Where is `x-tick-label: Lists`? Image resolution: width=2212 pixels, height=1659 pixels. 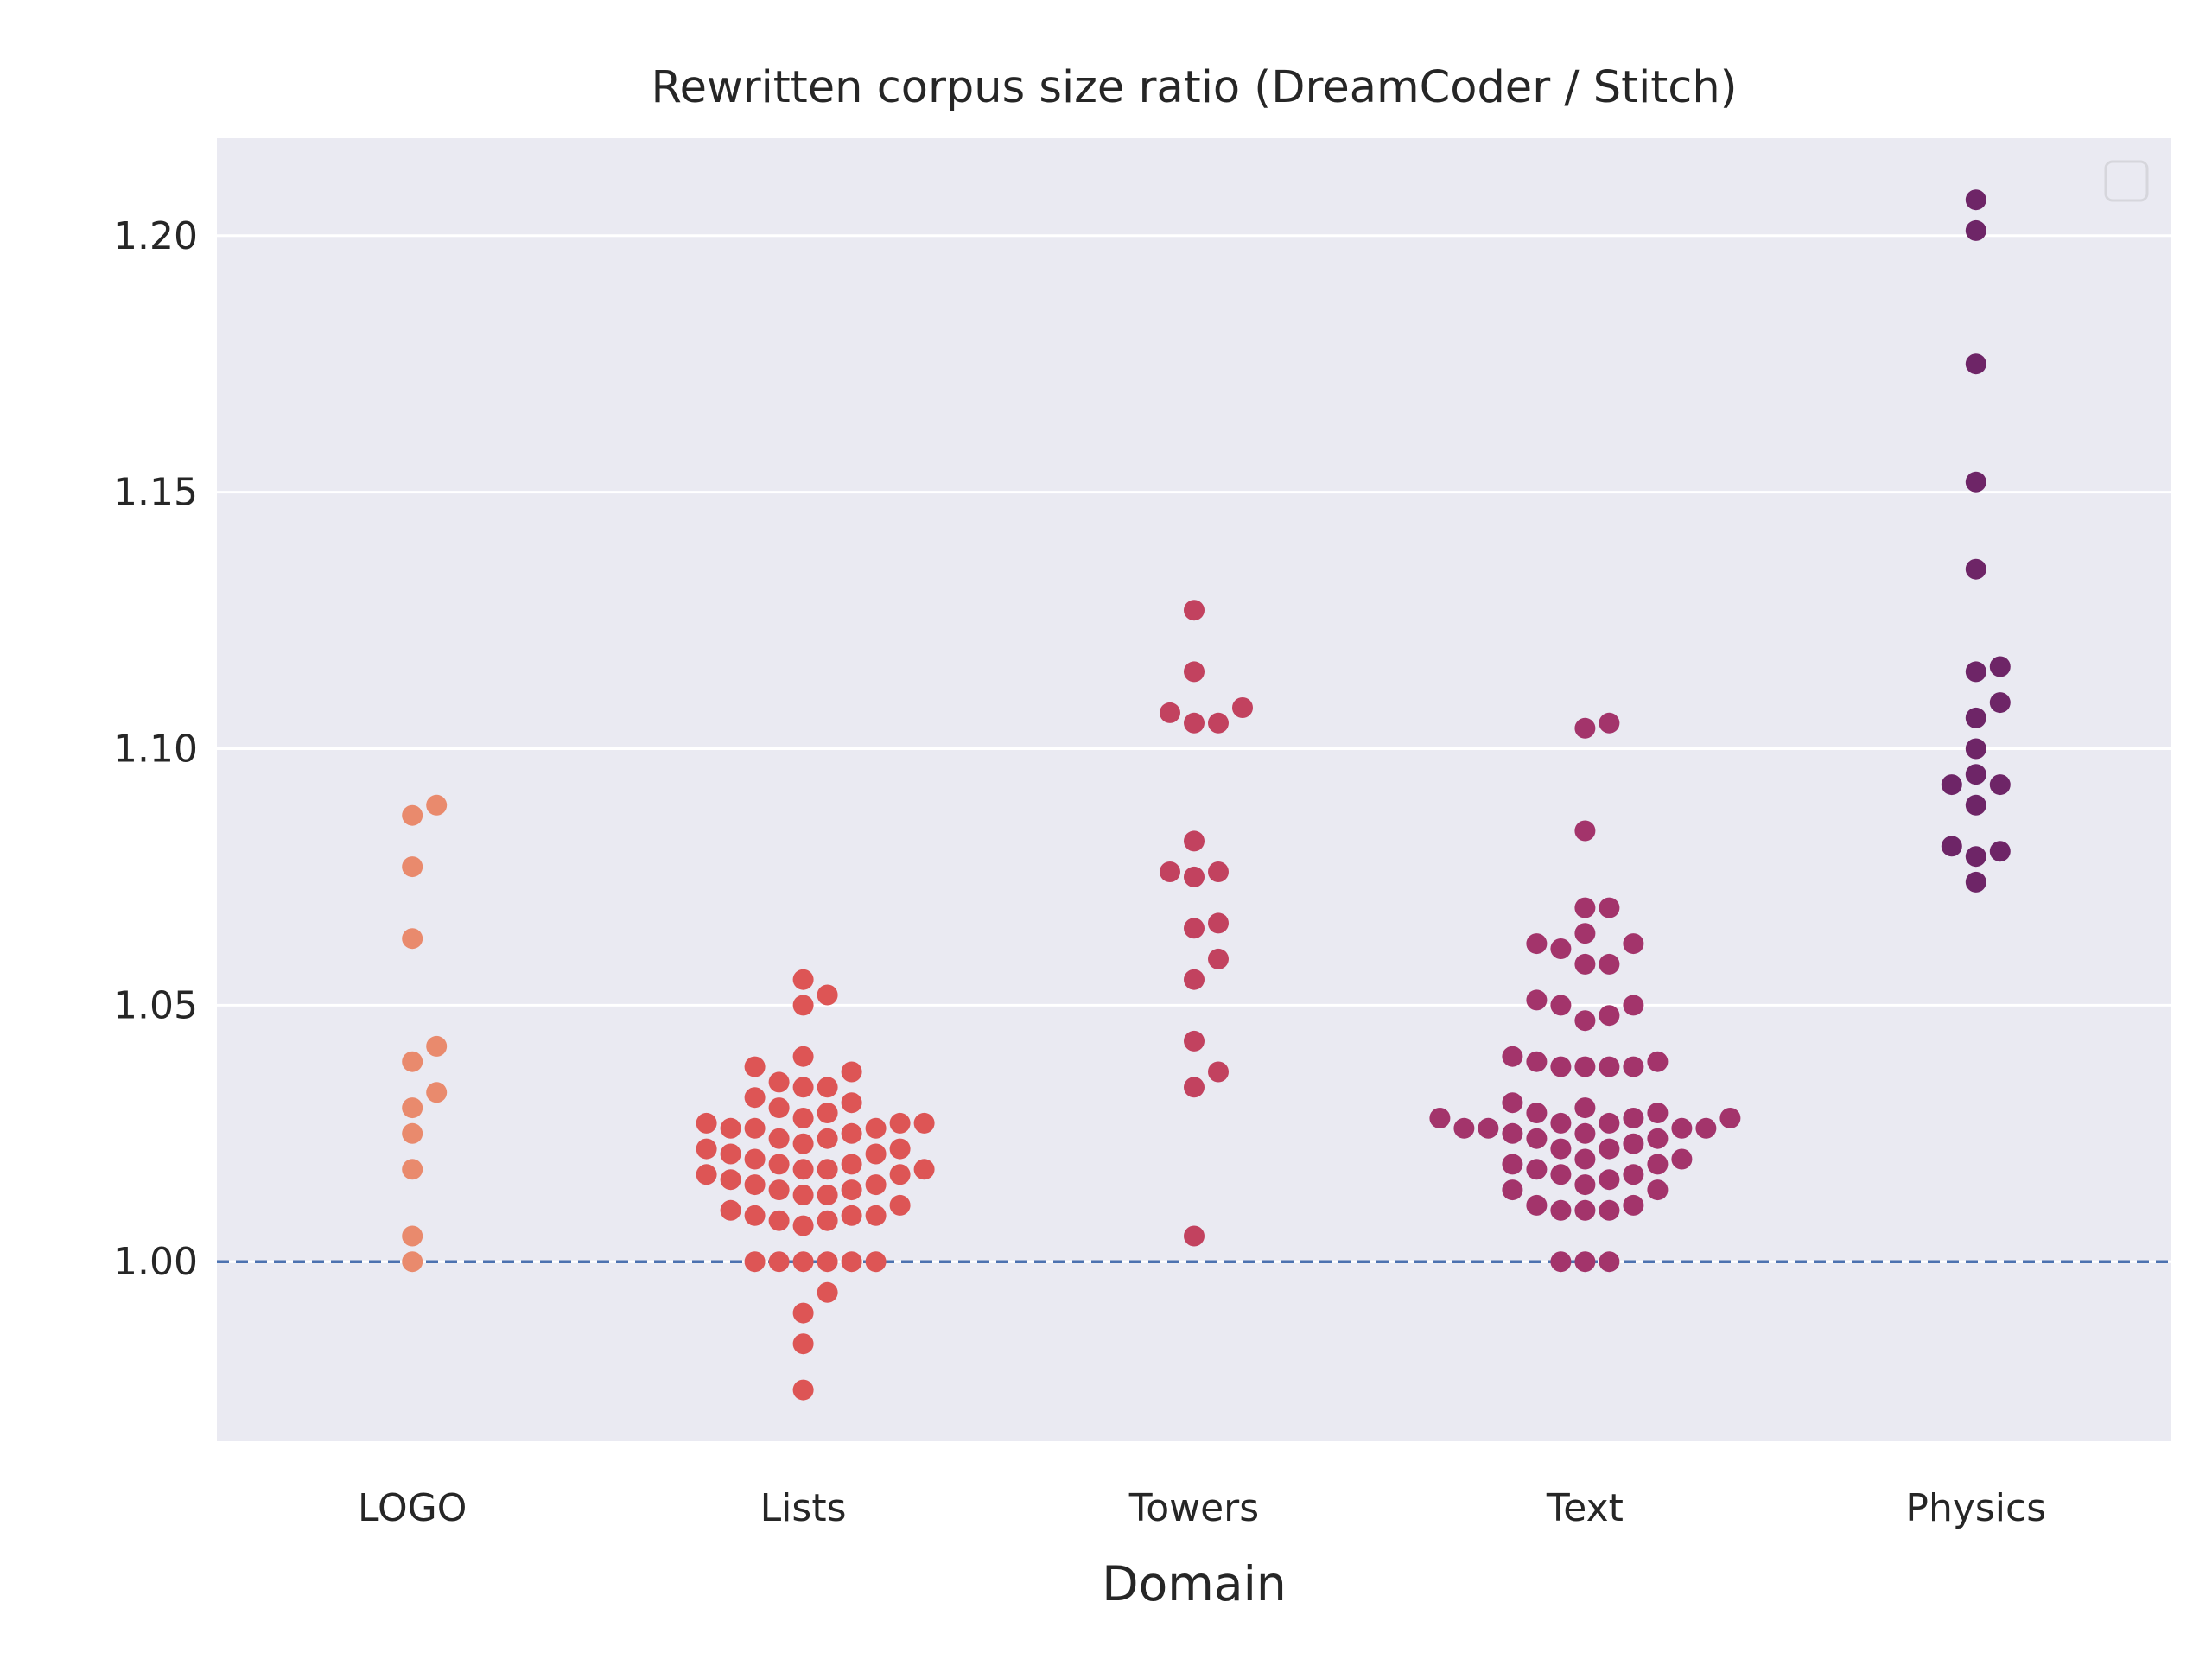
x-tick-label: Lists is located at coordinates (803, 1508).